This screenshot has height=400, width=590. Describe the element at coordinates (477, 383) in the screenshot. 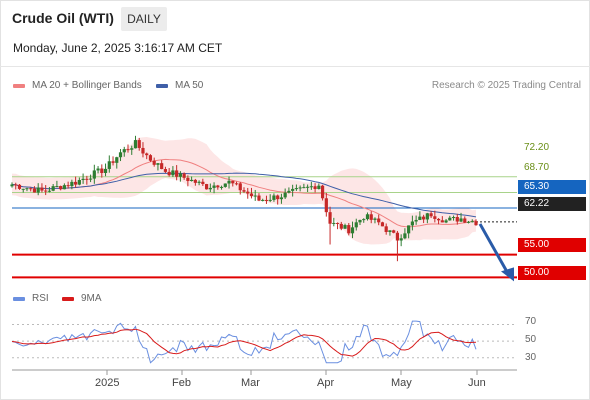

I see `month-label-jun: Jun` at that location.